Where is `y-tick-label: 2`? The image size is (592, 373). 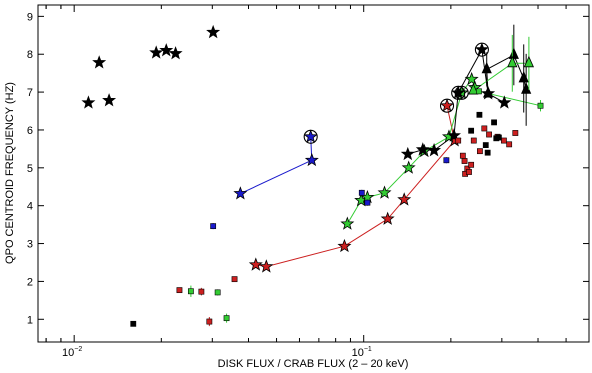
y-tick-label: 2 is located at coordinates (30, 282).